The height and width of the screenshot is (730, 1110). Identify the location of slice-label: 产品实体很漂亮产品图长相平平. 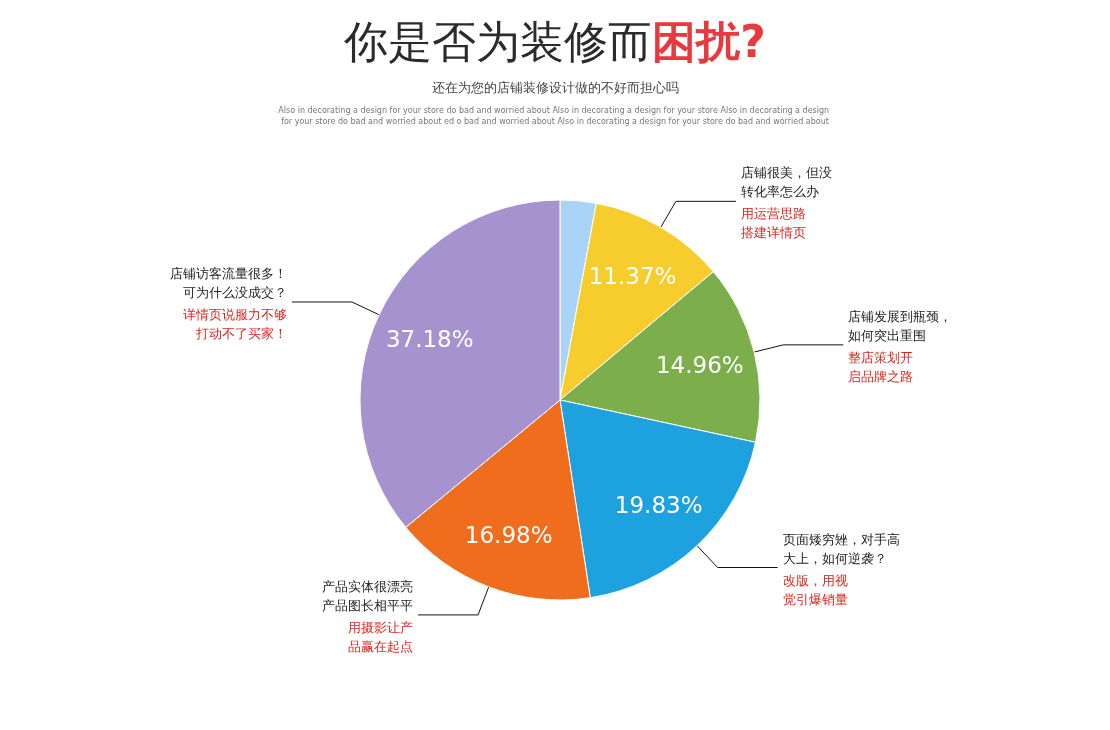
(368, 595).